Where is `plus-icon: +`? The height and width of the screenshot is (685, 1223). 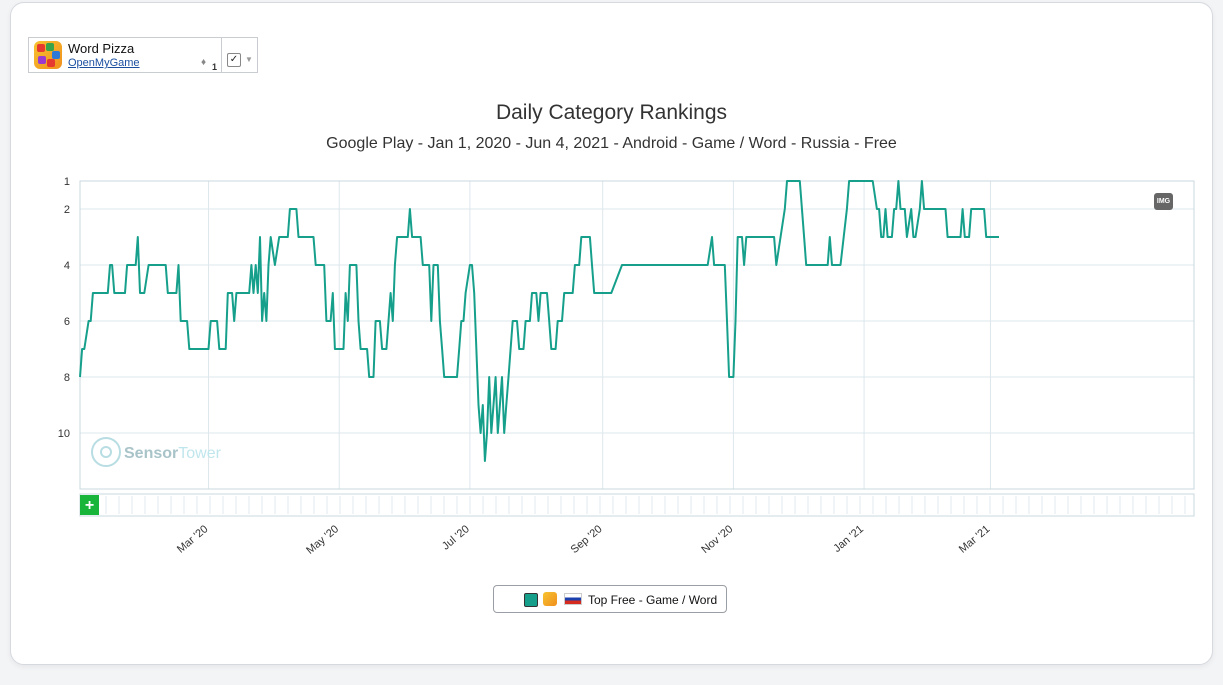 plus-icon: + is located at coordinates (89, 505).